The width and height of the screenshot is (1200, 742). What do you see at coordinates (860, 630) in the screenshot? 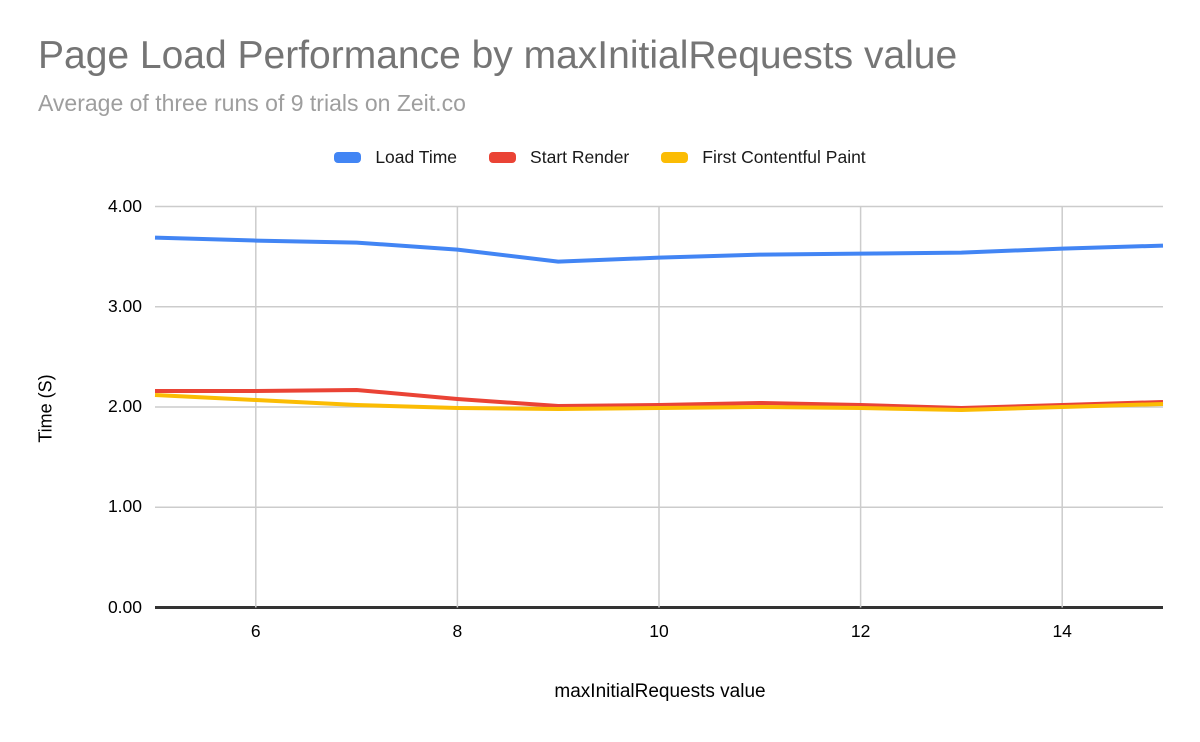
I see `x-tick-label: 12` at bounding box center [860, 630].